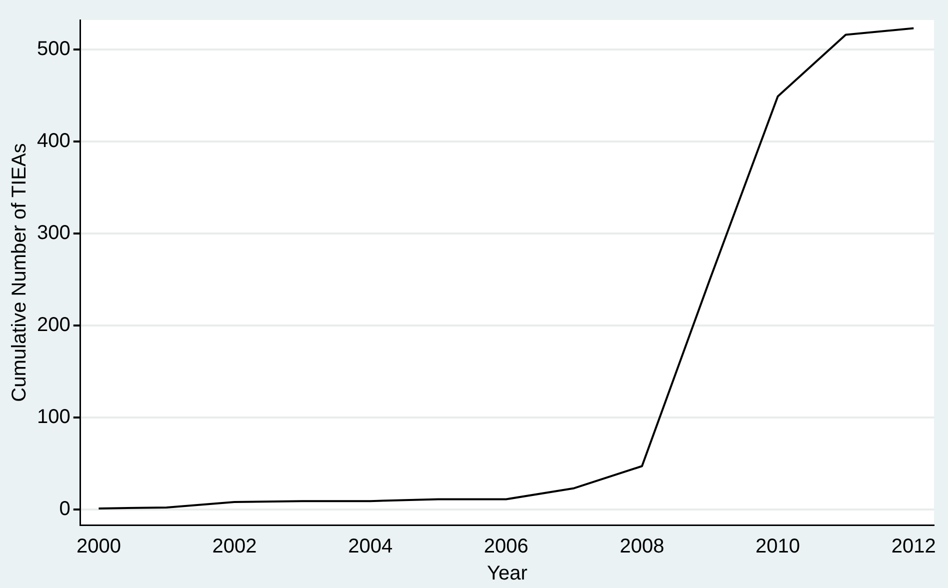  I want to click on x-tick-label: 2000, so click(98, 547).